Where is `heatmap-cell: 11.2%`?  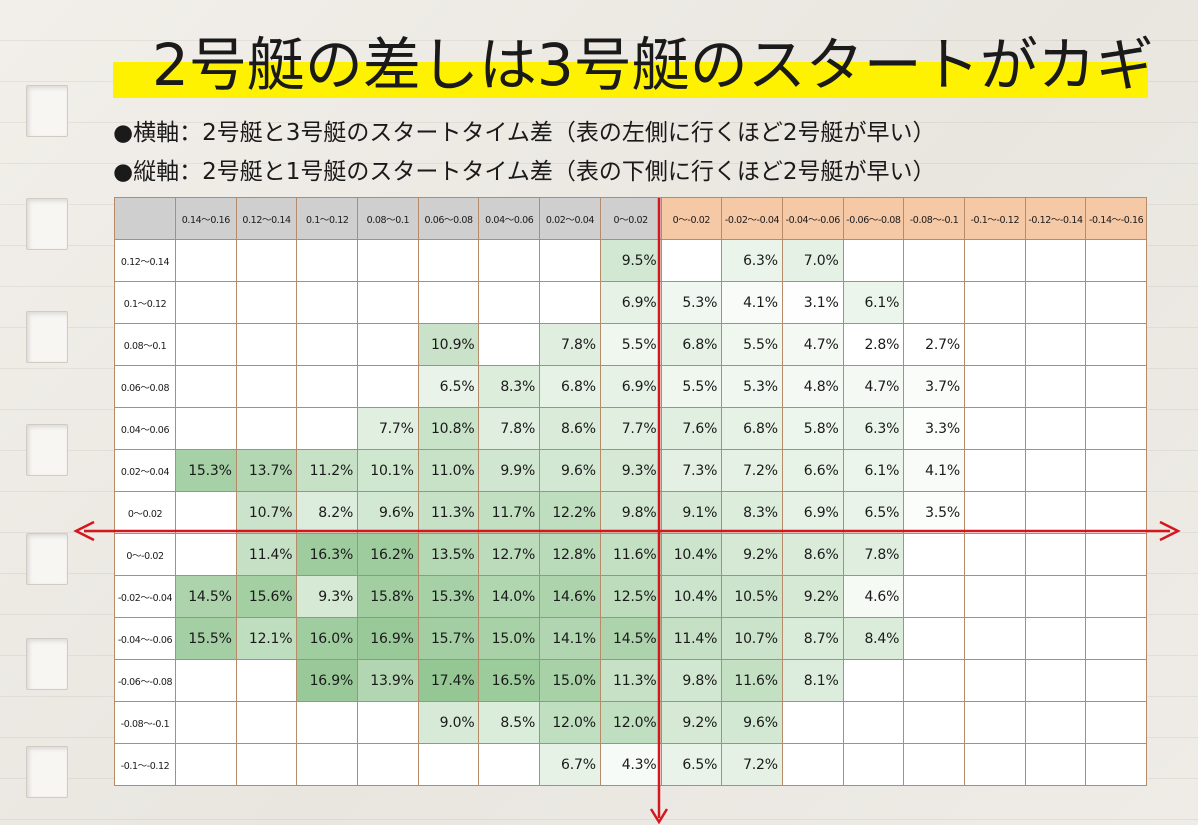 heatmap-cell: 11.2% is located at coordinates (327, 470).